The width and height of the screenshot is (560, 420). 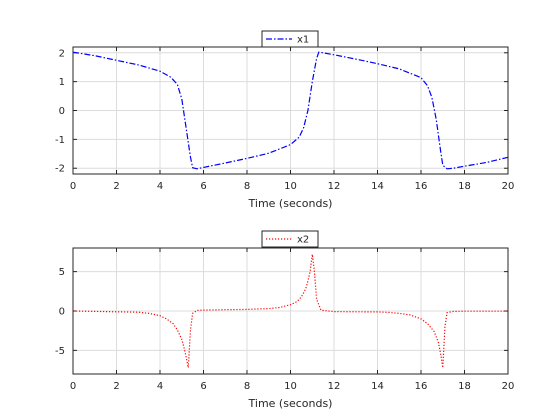 I want to click on y-tick-label: -1, so click(x=60, y=140).